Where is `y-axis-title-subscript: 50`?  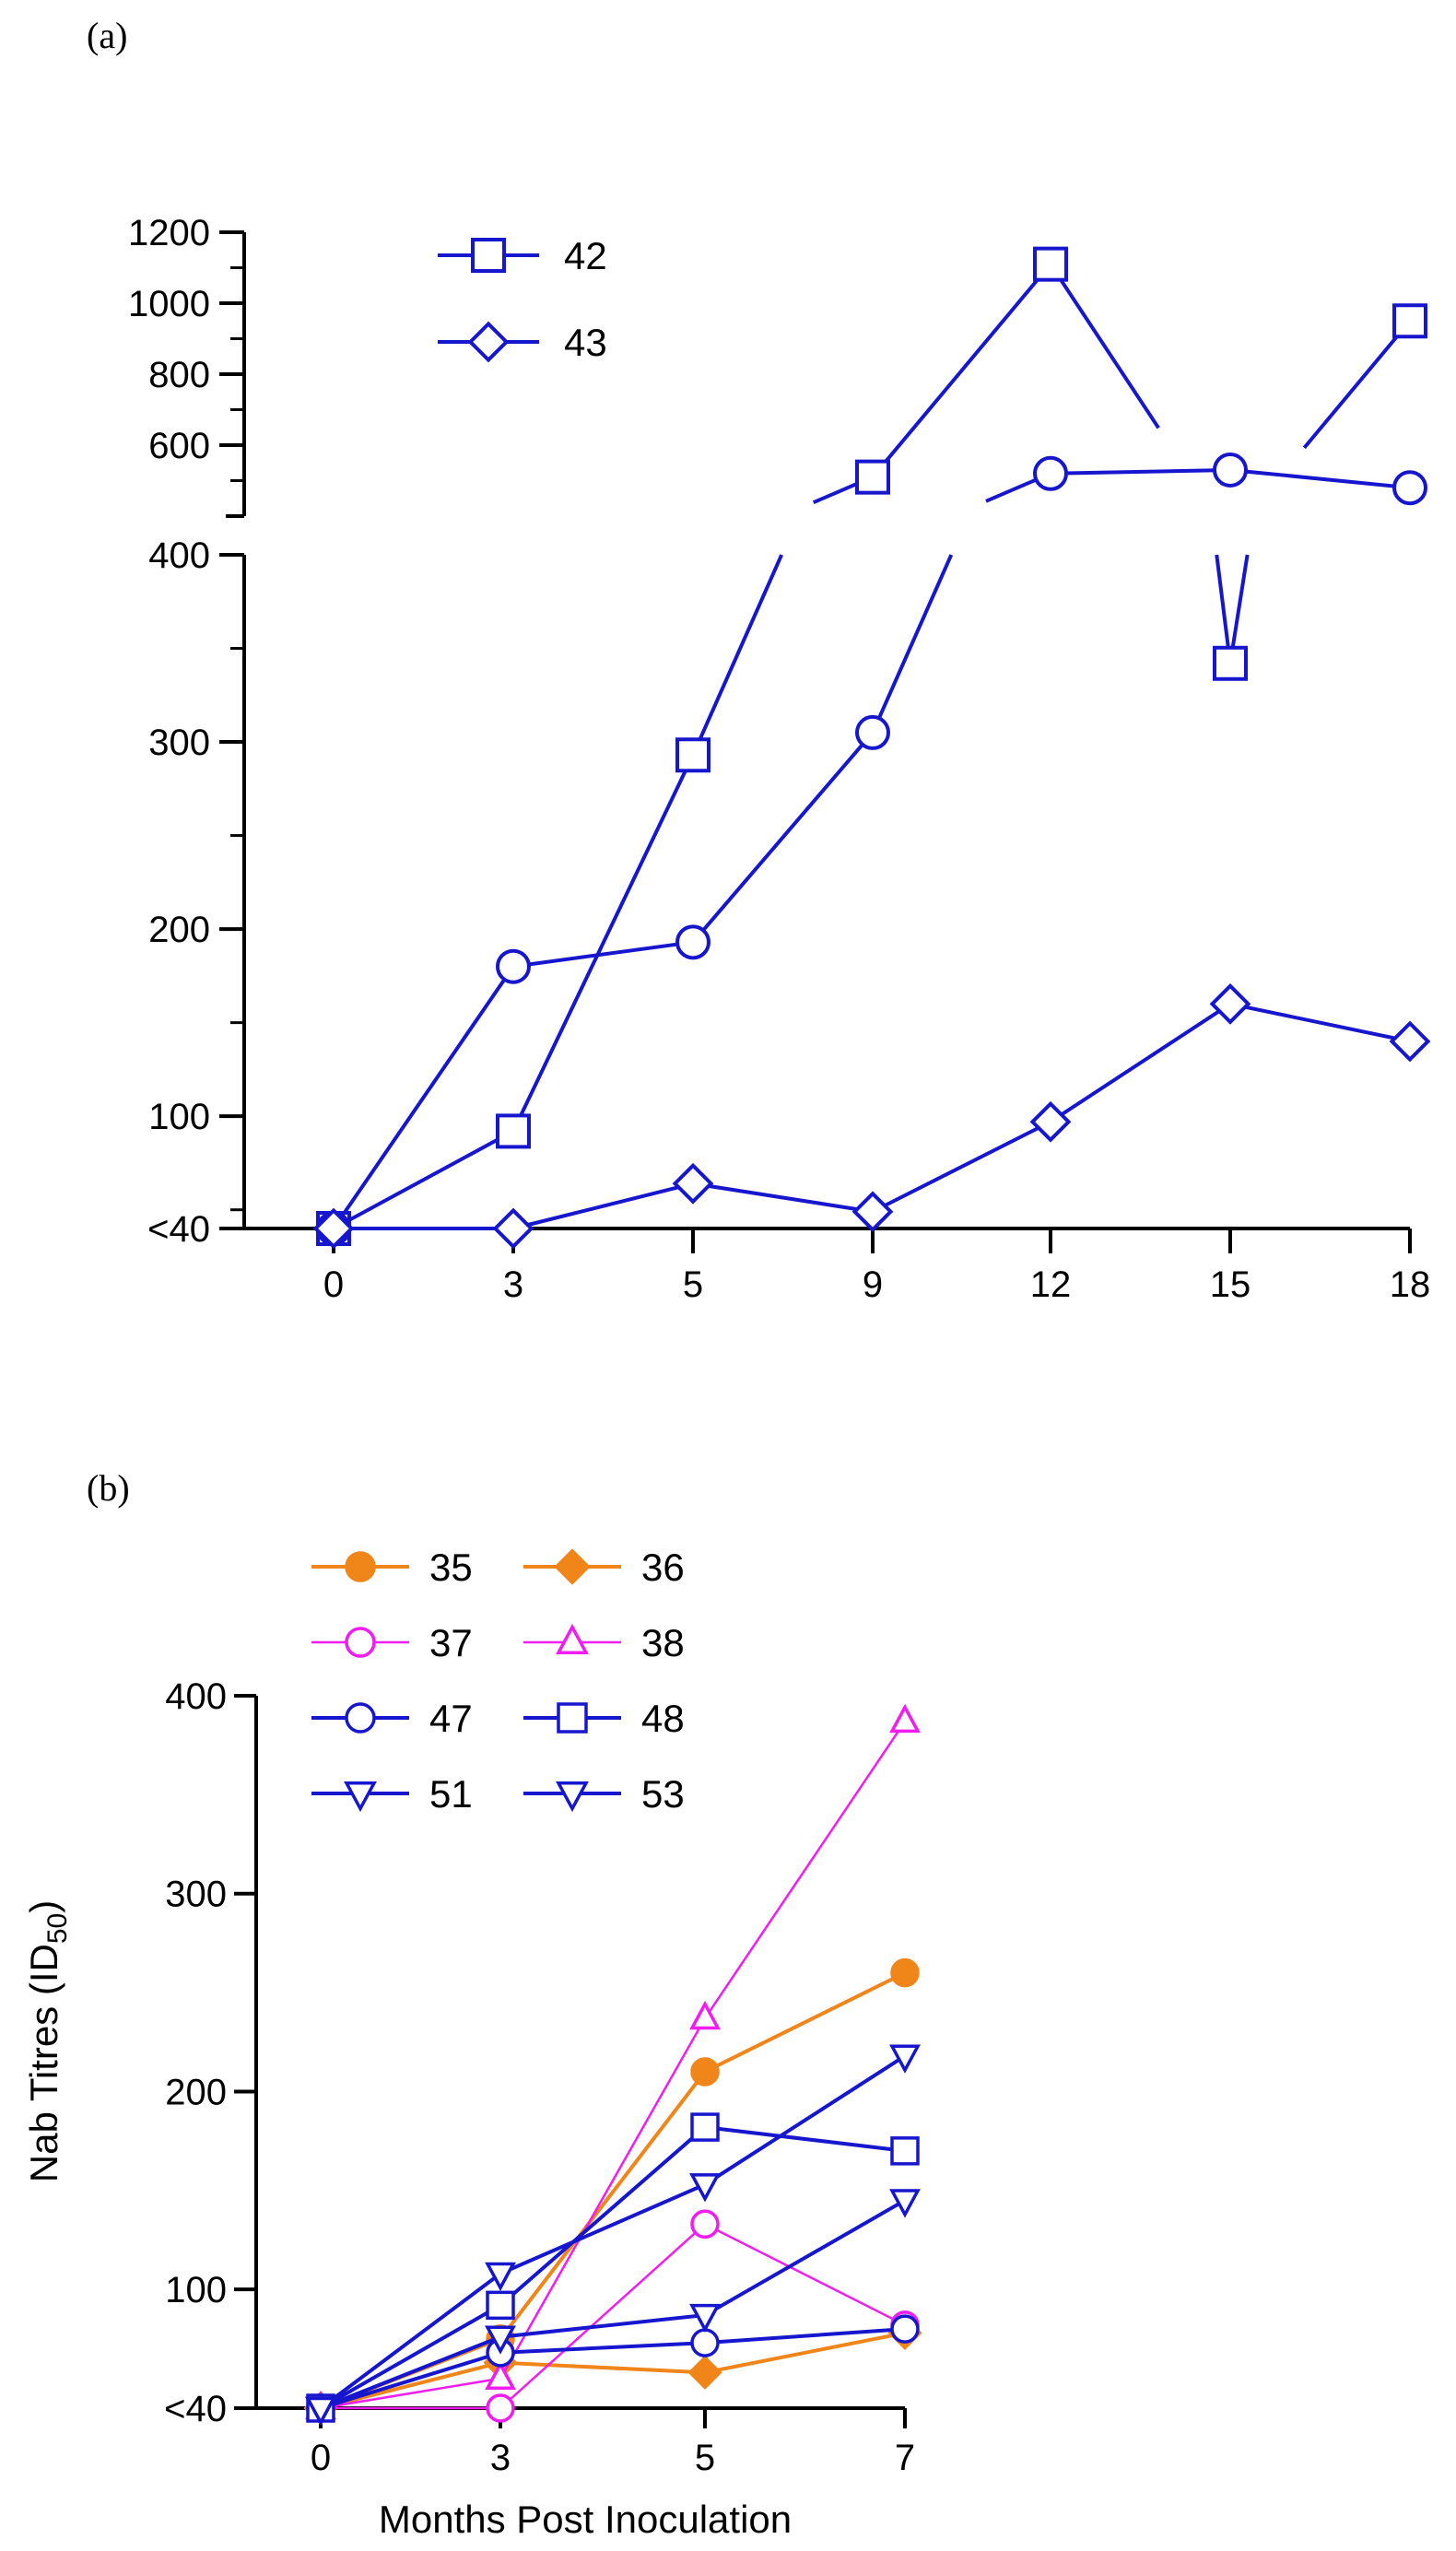
y-axis-title-subscript: 50 is located at coordinates (57, 1929).